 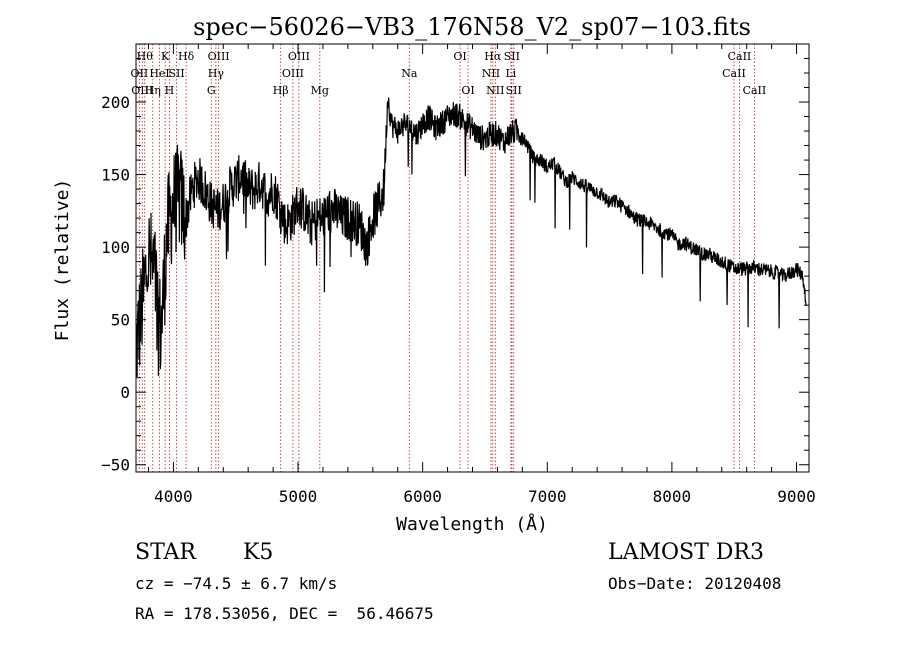 I want to click on ra-dec: RA = 178.53056, DEC = 56.46675, so click(x=284, y=613).